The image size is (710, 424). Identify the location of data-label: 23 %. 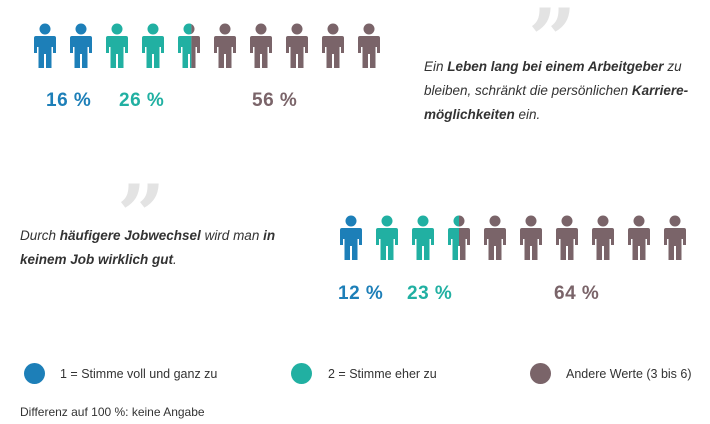
(430, 293).